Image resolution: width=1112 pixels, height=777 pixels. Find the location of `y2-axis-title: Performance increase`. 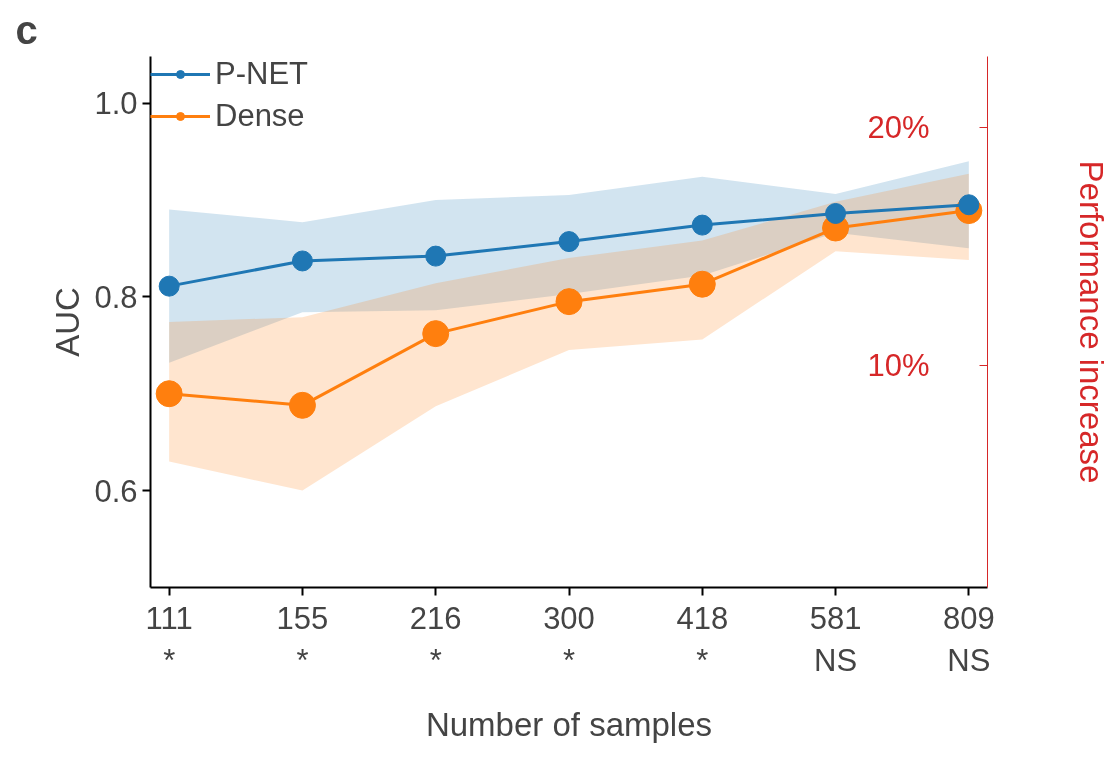

y2-axis-title: Performance increase is located at coordinates (1091, 322).